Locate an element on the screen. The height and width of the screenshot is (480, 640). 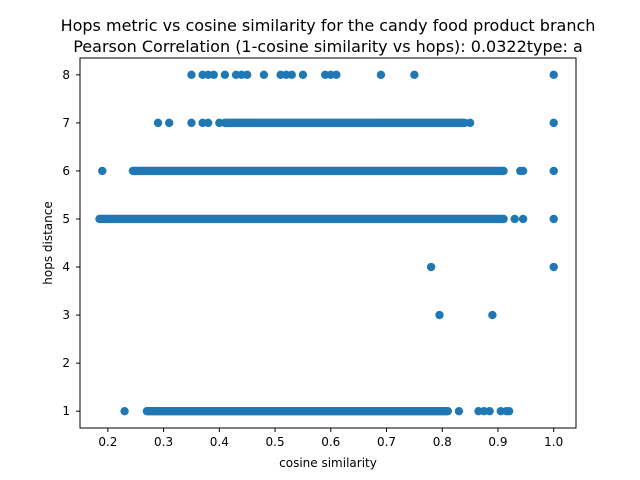
y-tick-label: 6 is located at coordinates (66, 171).